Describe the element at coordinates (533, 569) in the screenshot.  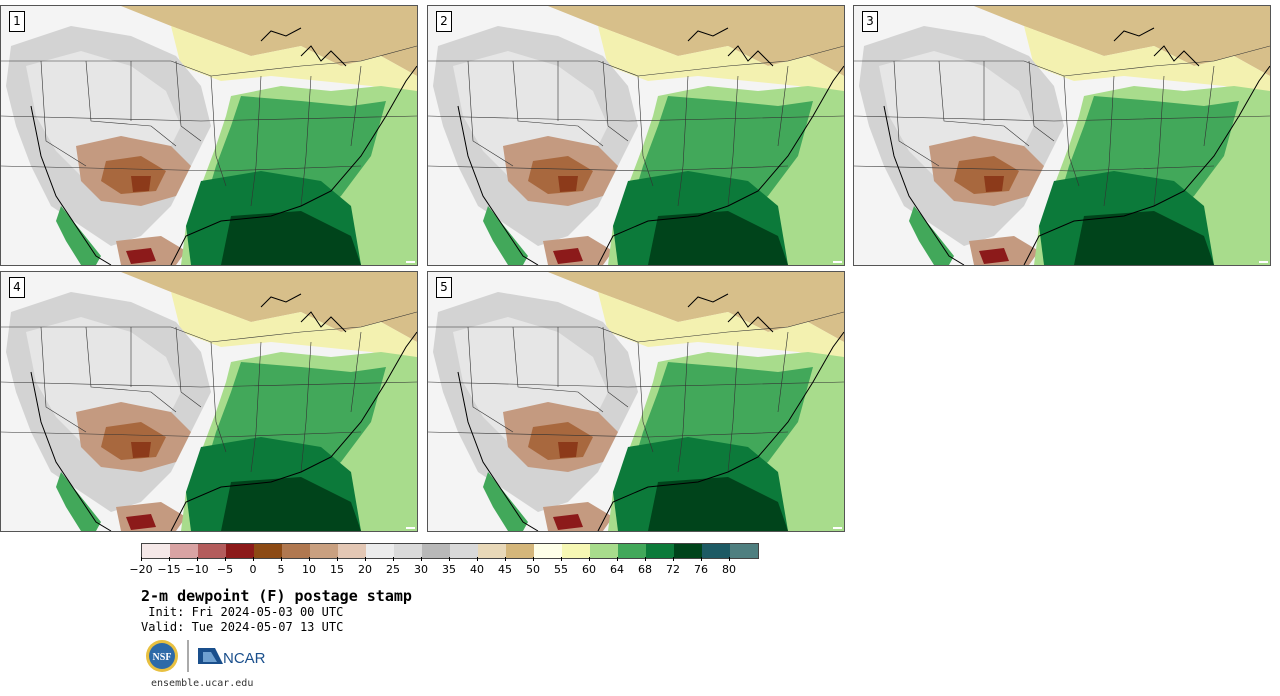
I see `colorbar-tick-label: 50` at that location.